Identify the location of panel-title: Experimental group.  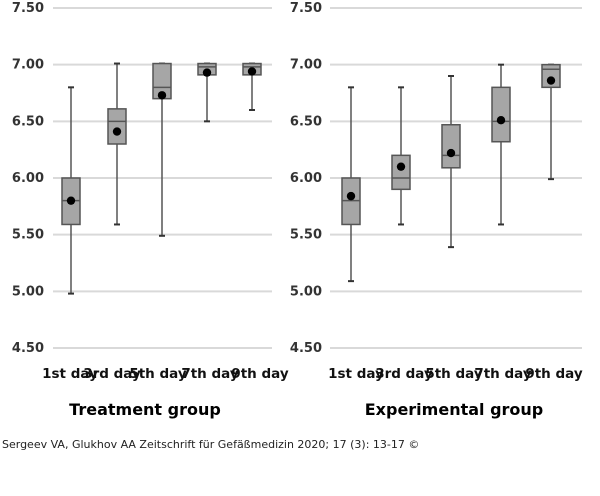
(454, 409).